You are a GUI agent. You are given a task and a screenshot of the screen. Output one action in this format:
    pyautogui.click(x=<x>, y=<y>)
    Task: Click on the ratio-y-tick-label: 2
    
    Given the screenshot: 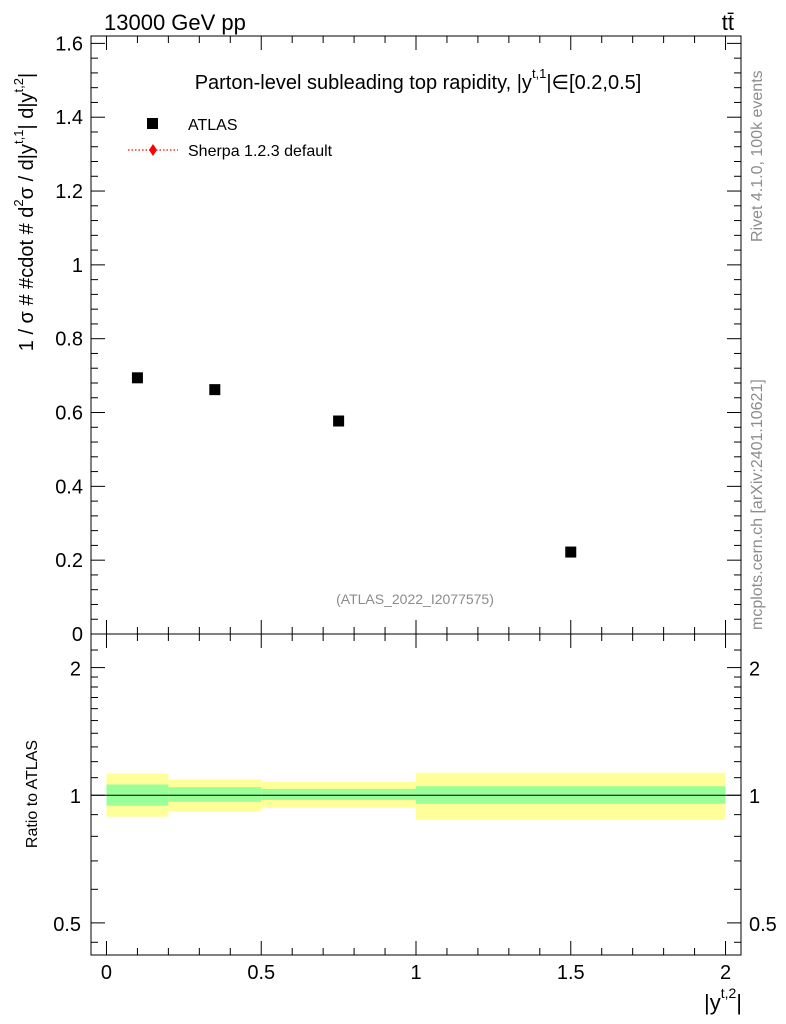 What is the action you would take?
    pyautogui.click(x=75, y=670)
    